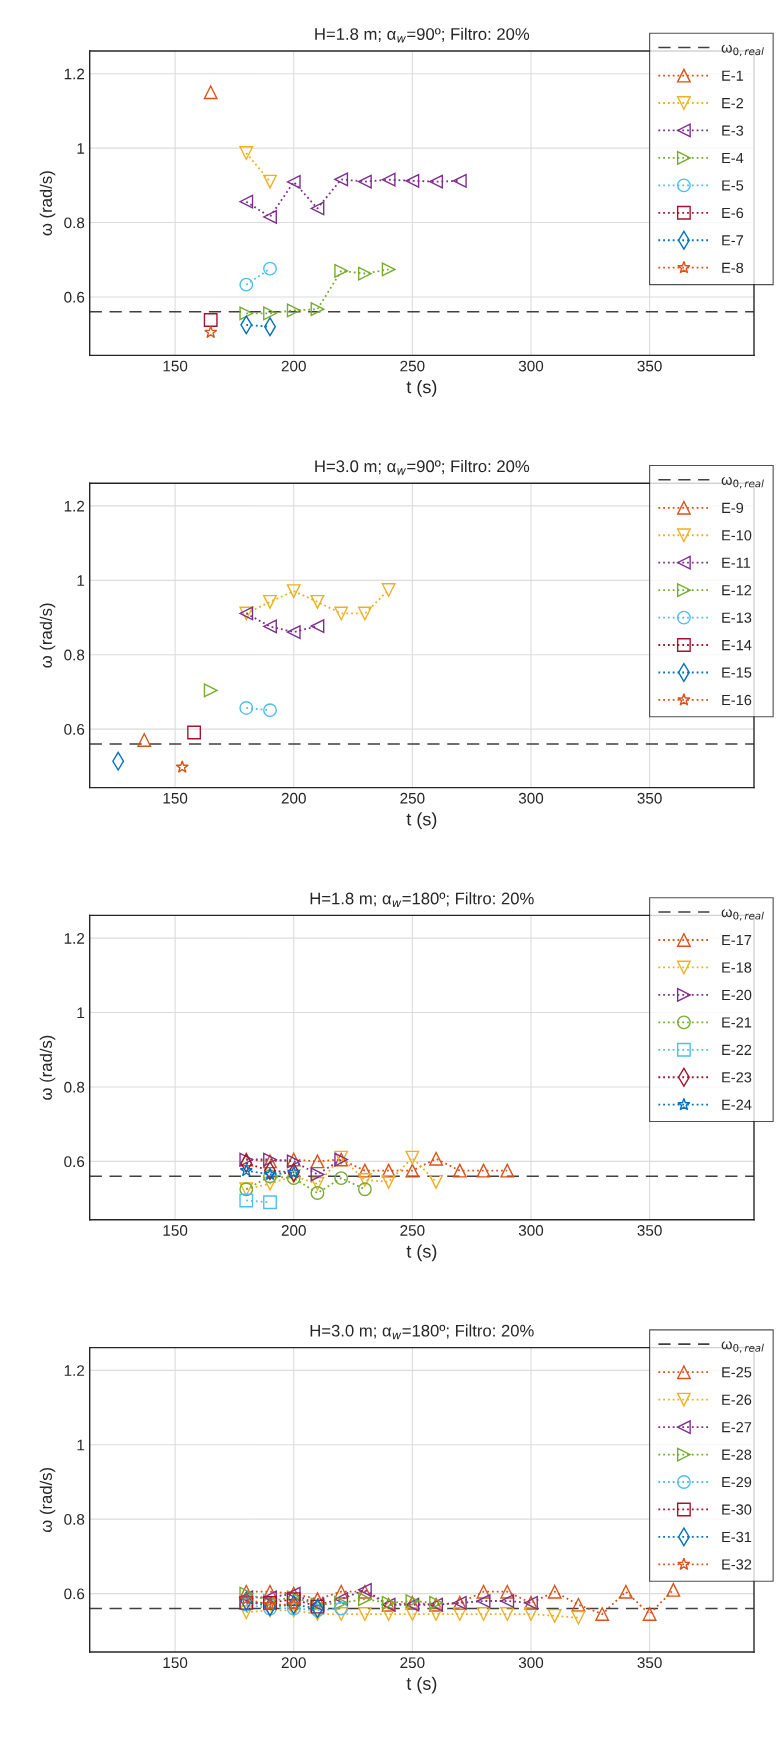 This screenshot has width=782, height=1740. What do you see at coordinates (733, 213) in the screenshot?
I see `legend-label: E-6` at bounding box center [733, 213].